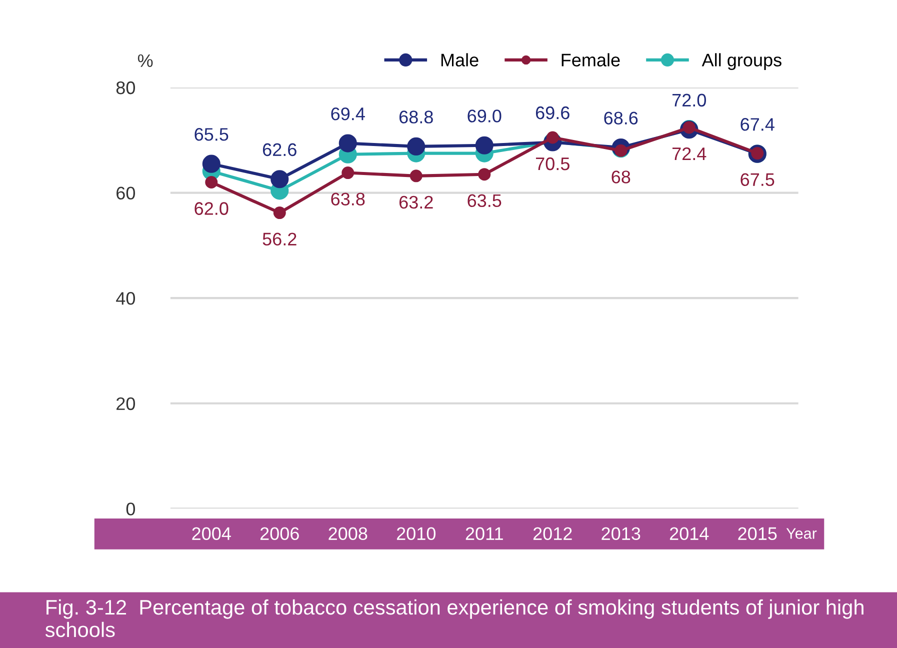 This screenshot has height=648, width=897. What do you see at coordinates (211, 134) in the screenshot?
I see `data-label: 65.5` at bounding box center [211, 134].